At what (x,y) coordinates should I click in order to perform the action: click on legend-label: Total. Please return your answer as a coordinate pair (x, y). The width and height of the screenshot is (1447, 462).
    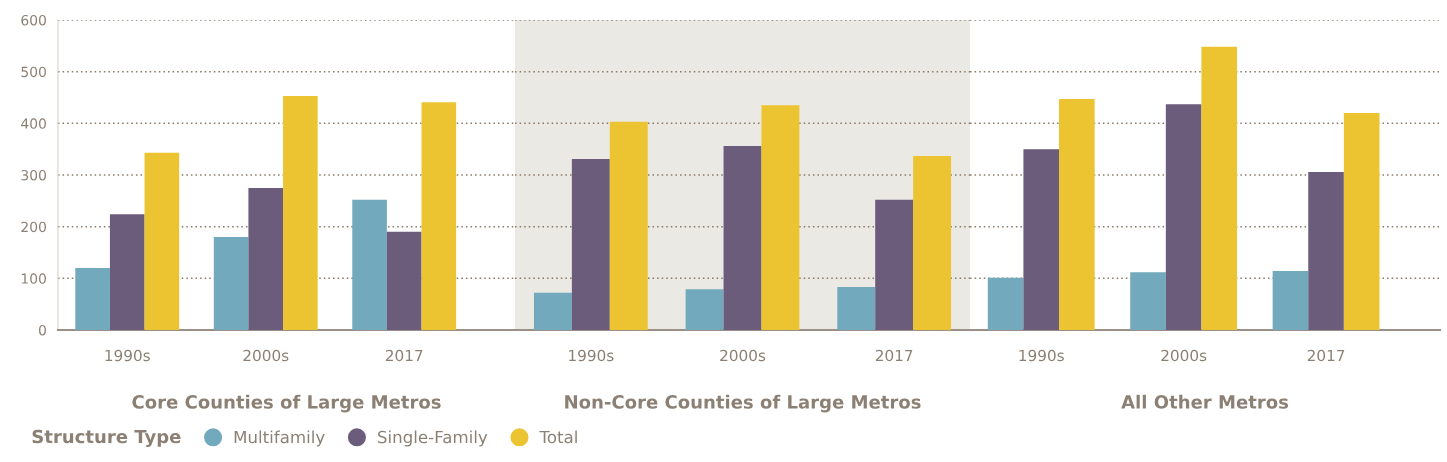
    Looking at the image, I should click on (558, 437).